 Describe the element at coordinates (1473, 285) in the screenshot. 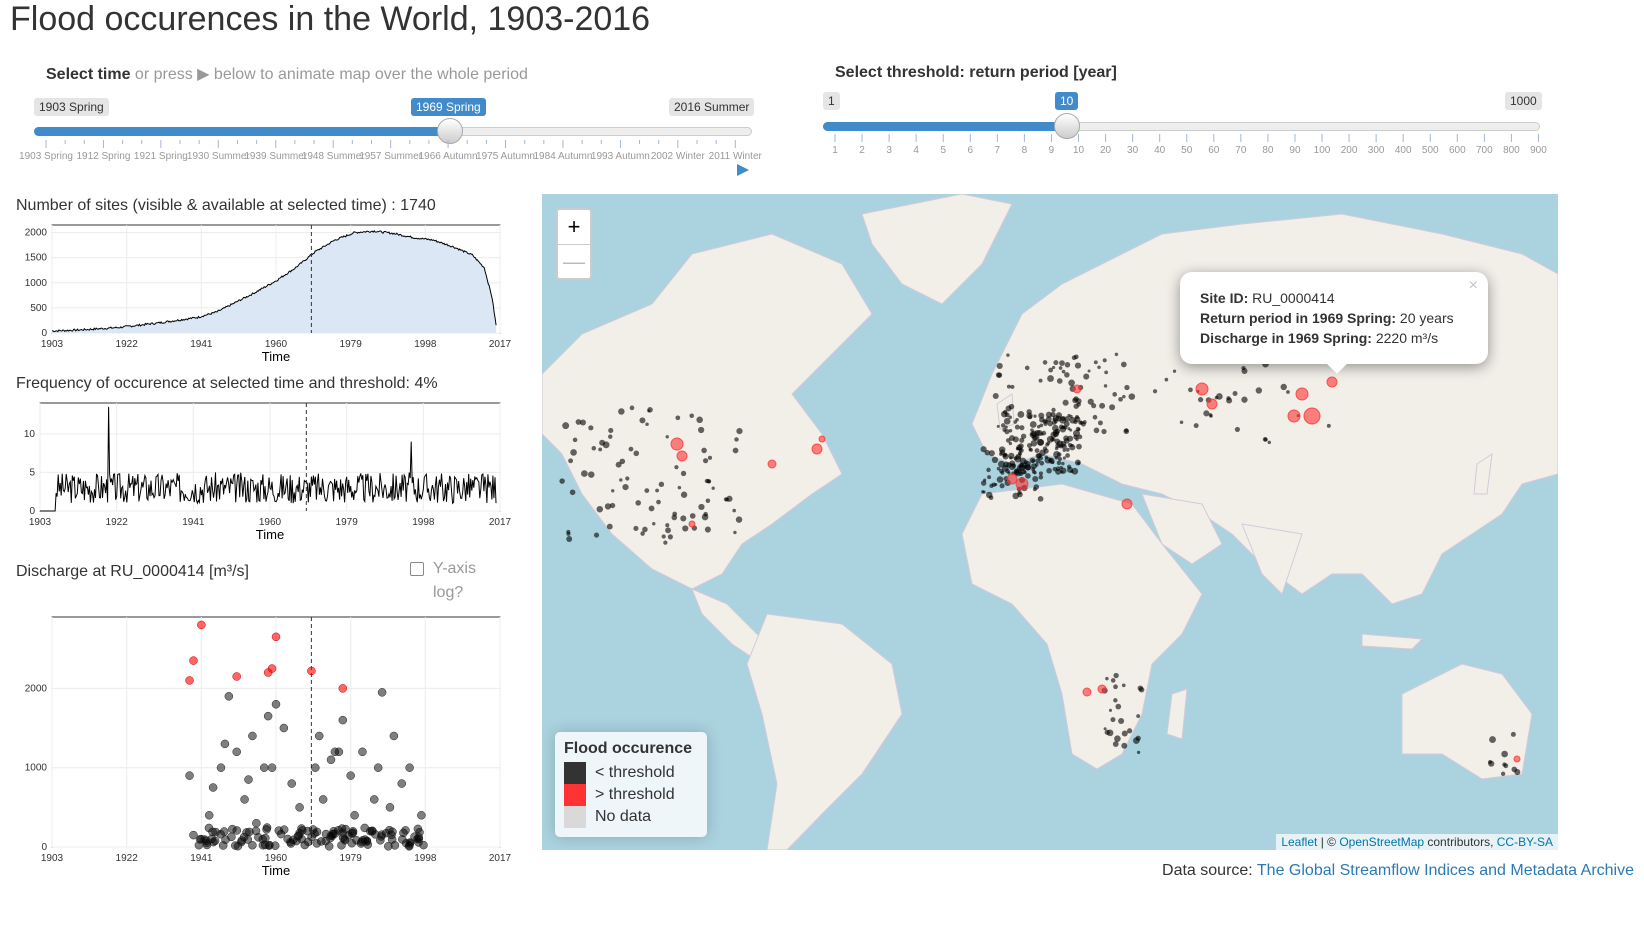

I see `popup-close-icon: ×` at that location.